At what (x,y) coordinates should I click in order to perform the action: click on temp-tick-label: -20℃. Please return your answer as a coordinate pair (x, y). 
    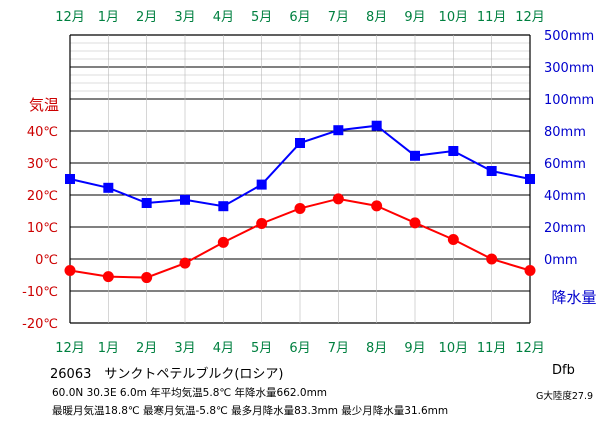
    Looking at the image, I should click on (40, 324).